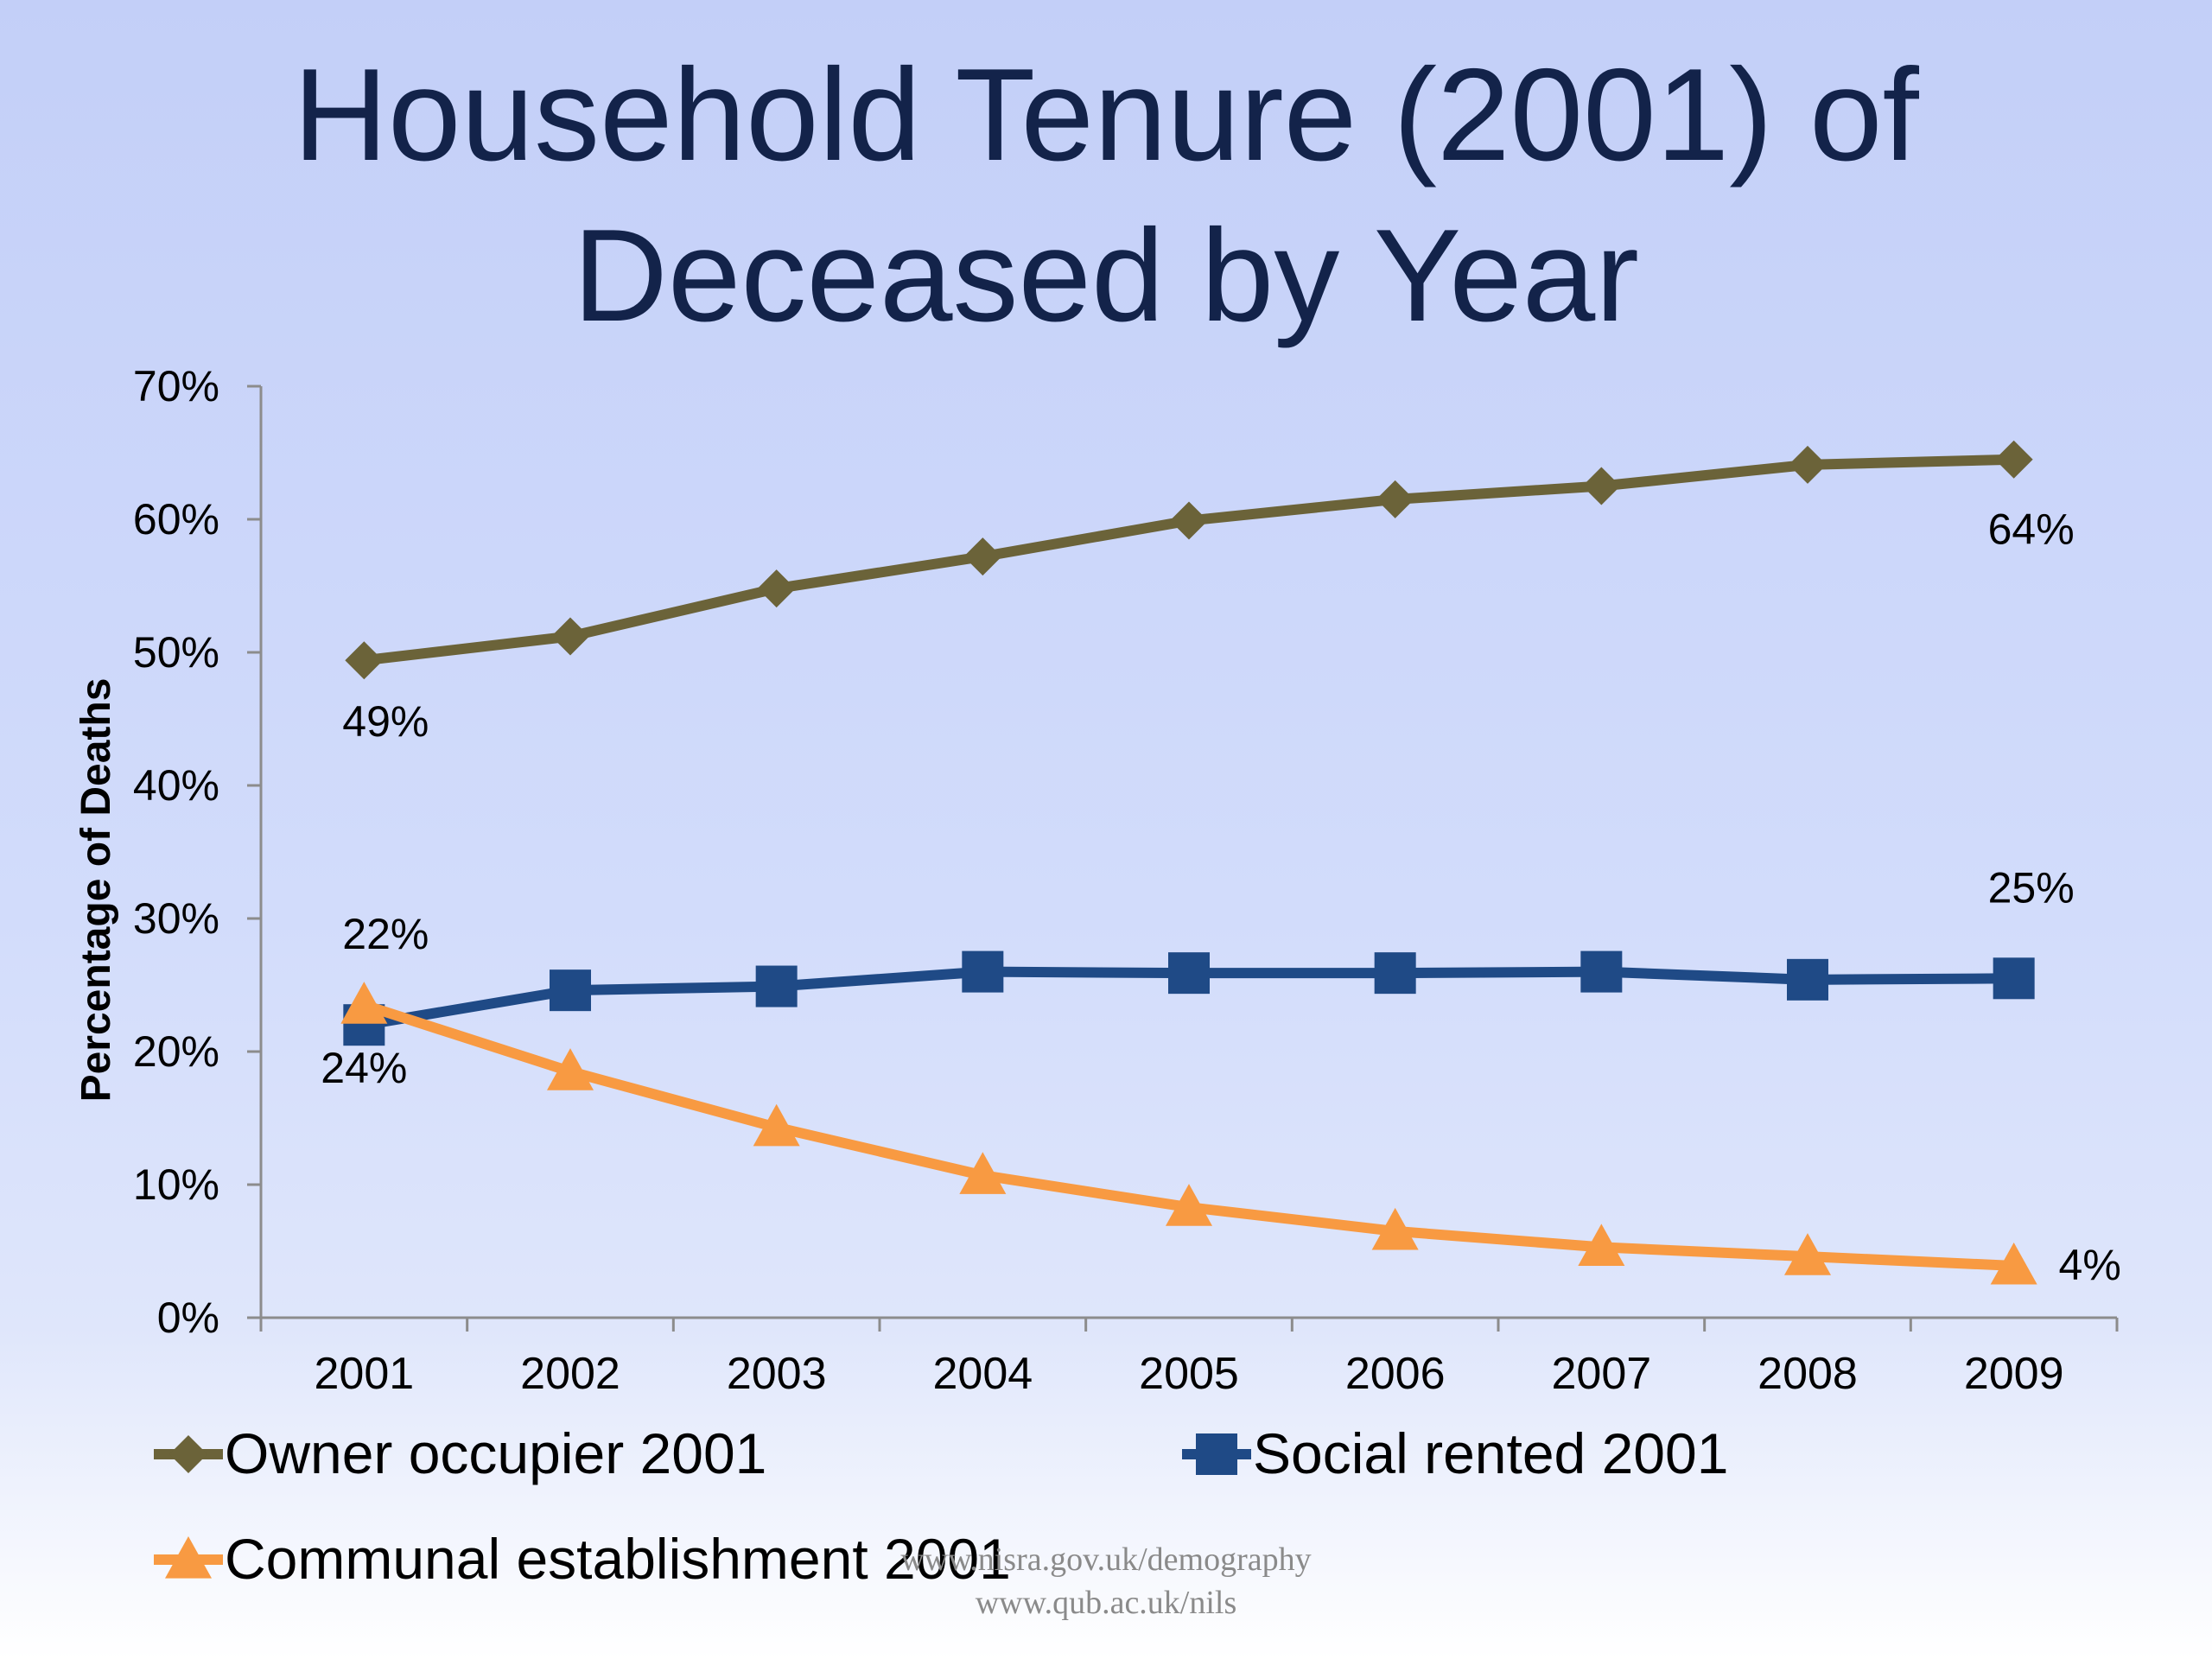 This screenshot has width=2212, height=1659. Describe the element at coordinates (176, 1051) in the screenshot. I see `y-tick-label: 20%` at that location.